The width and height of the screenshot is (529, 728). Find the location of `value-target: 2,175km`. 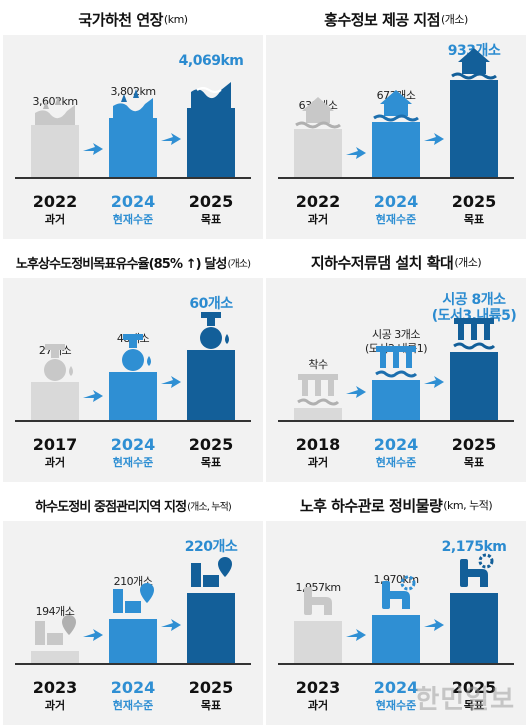

value-target: 2,175km is located at coordinates (474, 547).